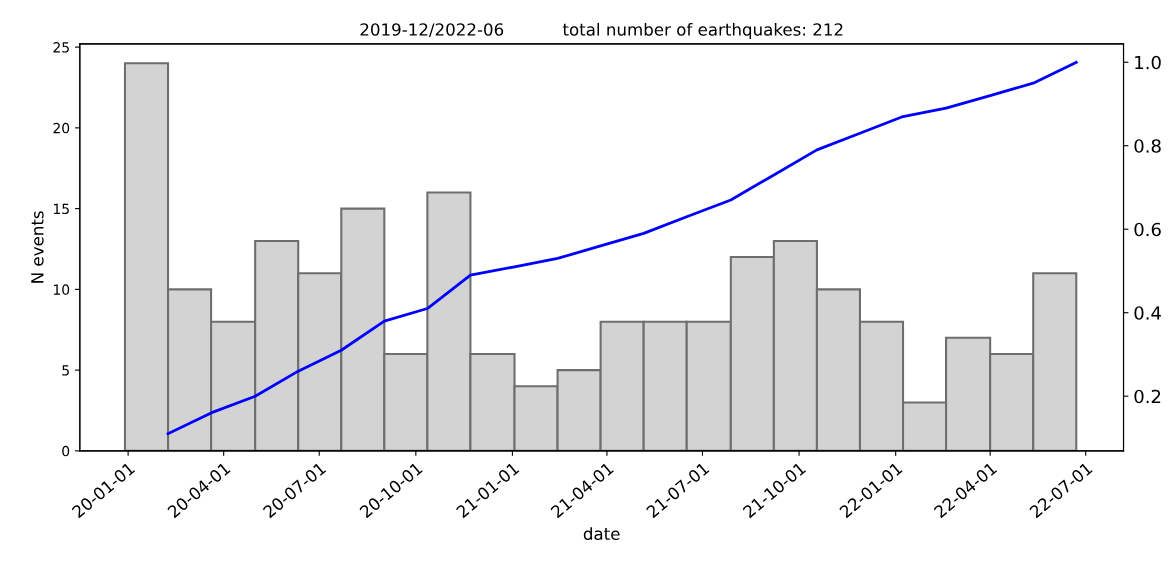 The image size is (1174, 570). What do you see at coordinates (37, 247) in the screenshot?
I see `y-axis-title: N events` at bounding box center [37, 247].